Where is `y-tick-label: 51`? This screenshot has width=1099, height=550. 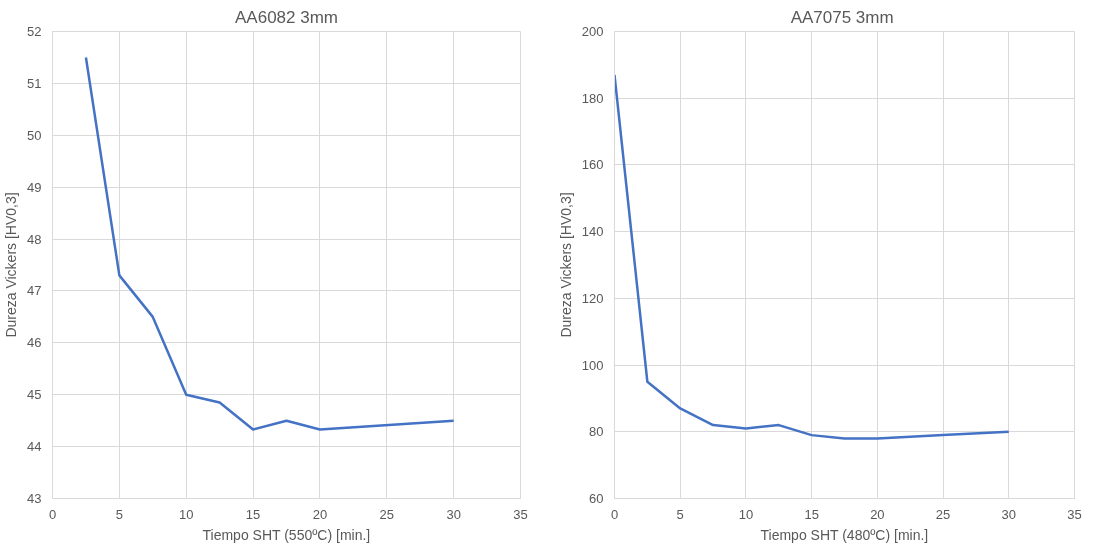
y-tick-label: 51 is located at coordinates (34, 83).